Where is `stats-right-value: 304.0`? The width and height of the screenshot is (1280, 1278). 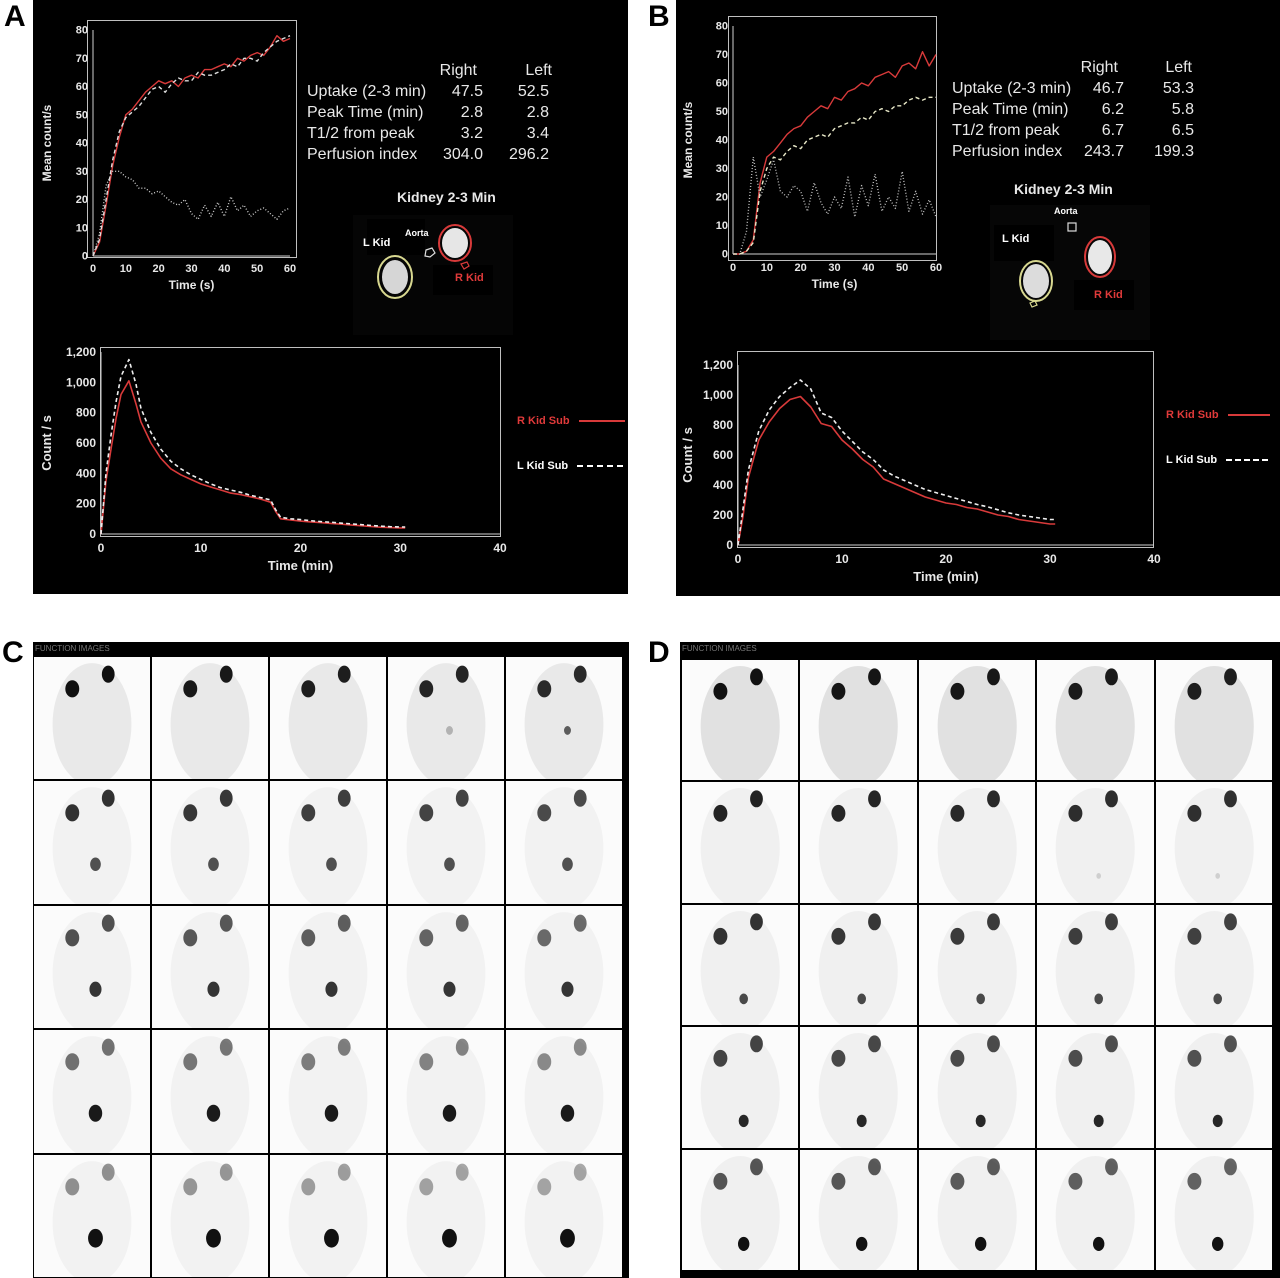
stats-right-value: 304.0 is located at coordinates (462, 154).